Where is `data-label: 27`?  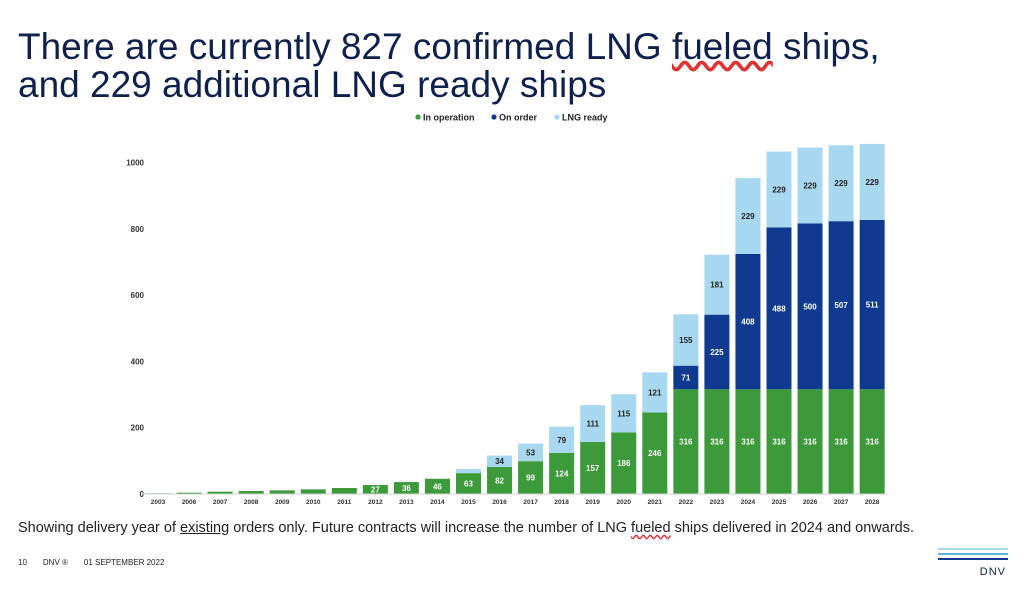
data-label: 27 is located at coordinates (375, 490).